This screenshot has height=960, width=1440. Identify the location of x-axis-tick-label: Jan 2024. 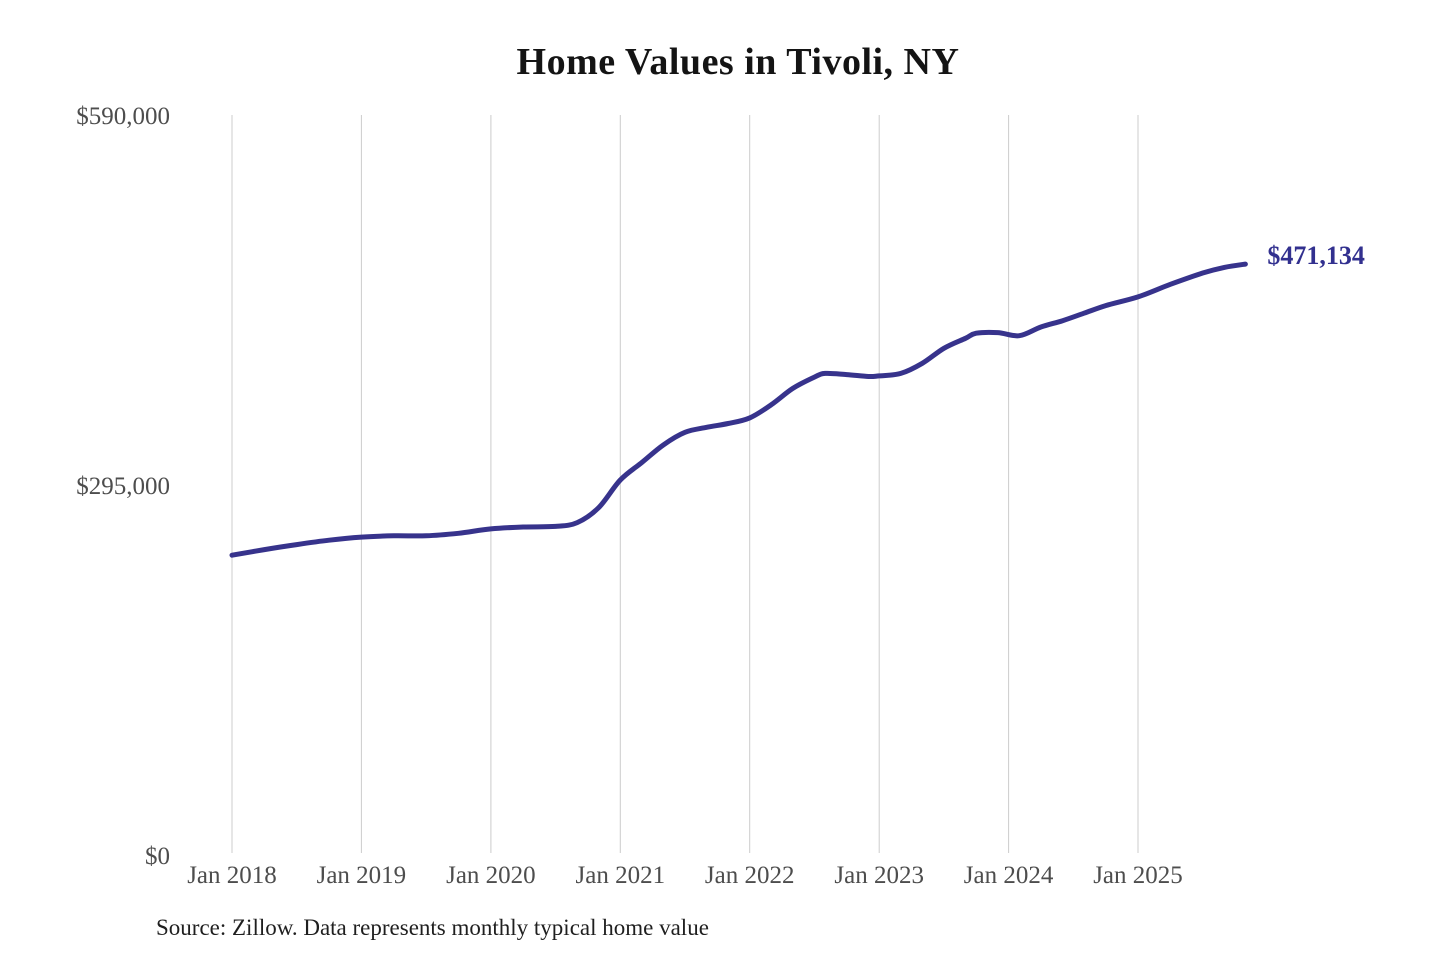
(1009, 875).